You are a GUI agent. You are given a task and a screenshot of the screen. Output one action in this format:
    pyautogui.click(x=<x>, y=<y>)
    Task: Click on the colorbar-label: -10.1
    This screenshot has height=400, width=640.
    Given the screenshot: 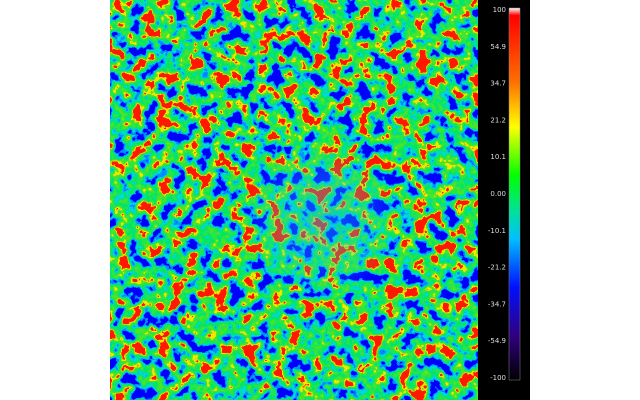 What is the action you would take?
    pyautogui.click(x=497, y=231)
    